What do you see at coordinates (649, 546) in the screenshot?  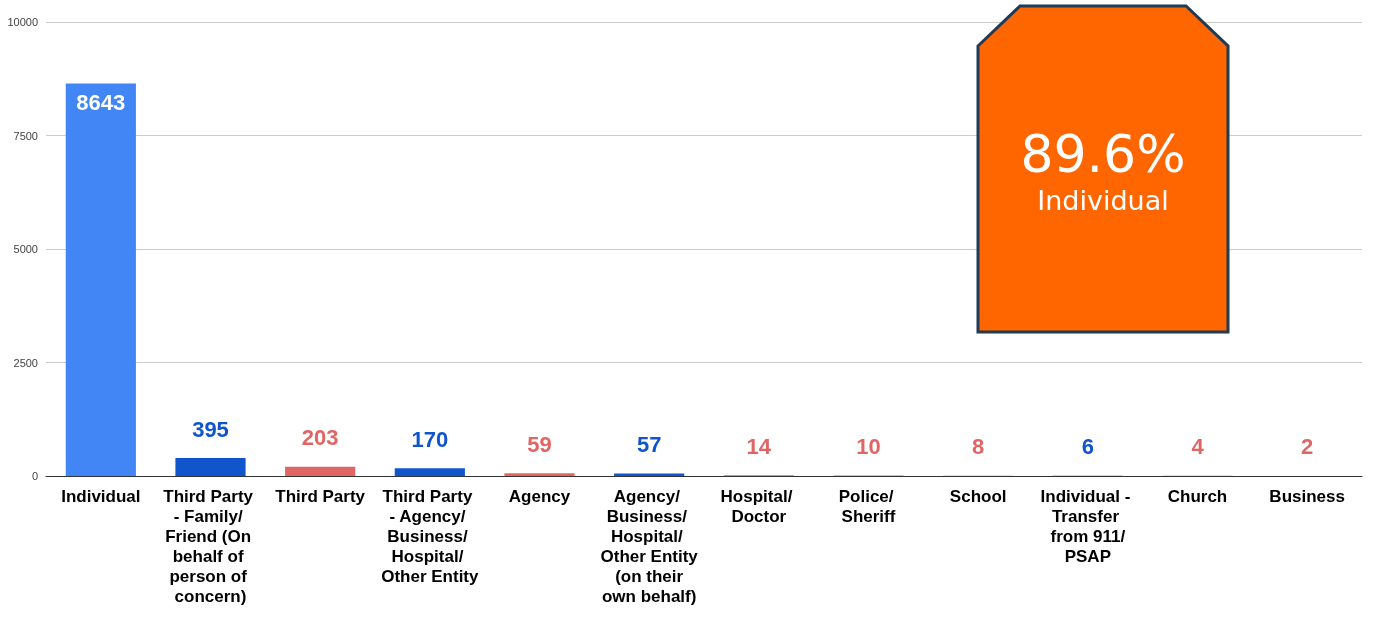 I see `x-tick-label: Agency/ Business/ Hospital/ Other Entity (on their own behalf)` at bounding box center [649, 546].